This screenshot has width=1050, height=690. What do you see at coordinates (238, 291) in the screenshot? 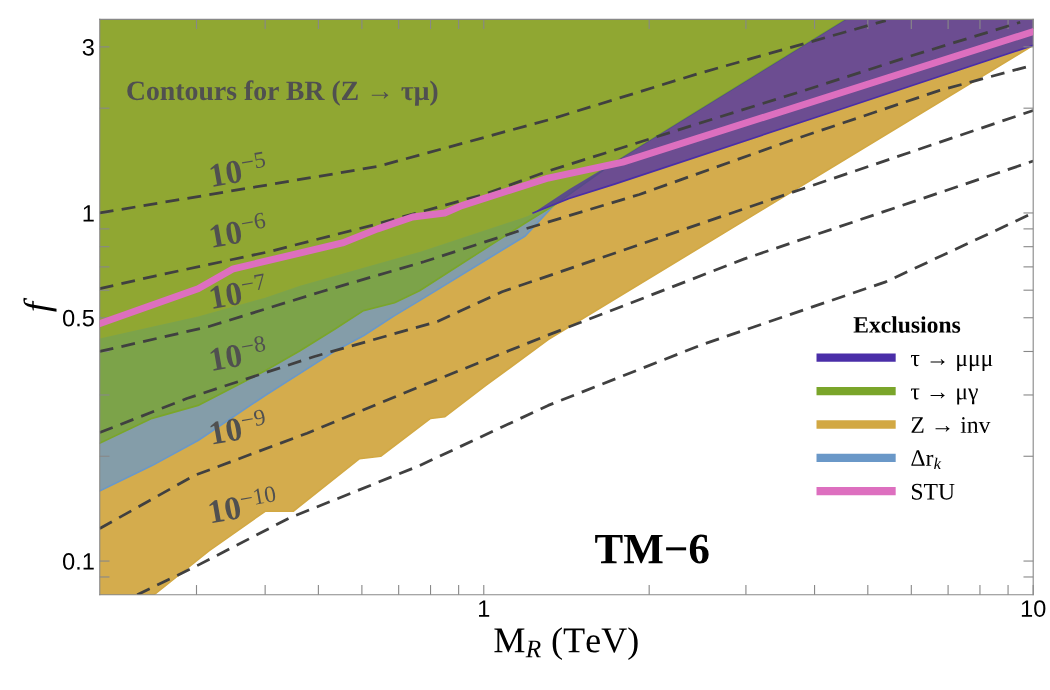
I see `annotation: 10$^{−7}$` at bounding box center [238, 291].